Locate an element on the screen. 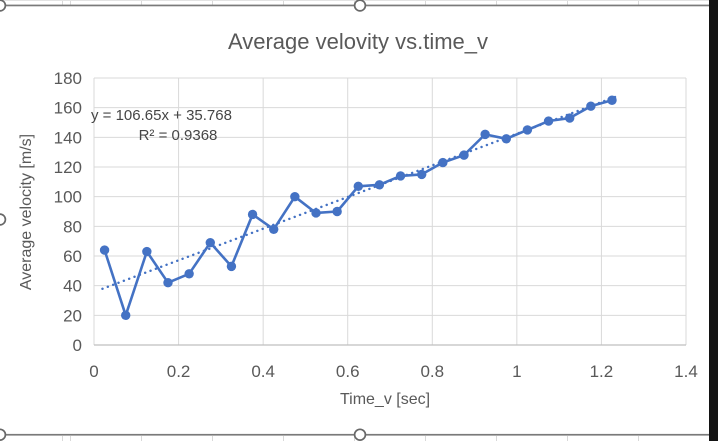 This screenshot has height=441, width=718. y-axis-title: Average velocity [m/s] is located at coordinates (26, 212).